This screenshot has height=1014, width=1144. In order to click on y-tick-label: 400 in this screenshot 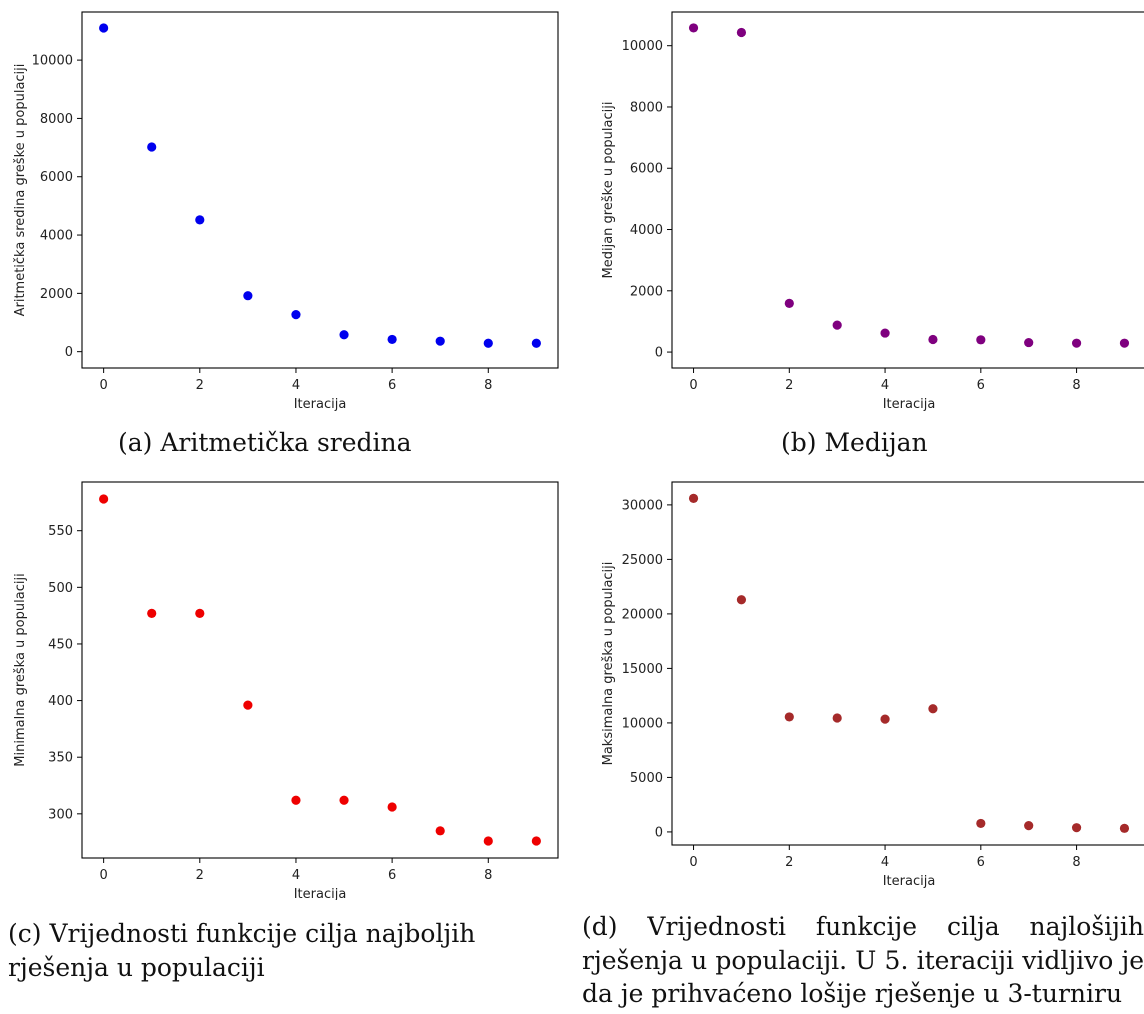, I will do `click(60, 701)`.